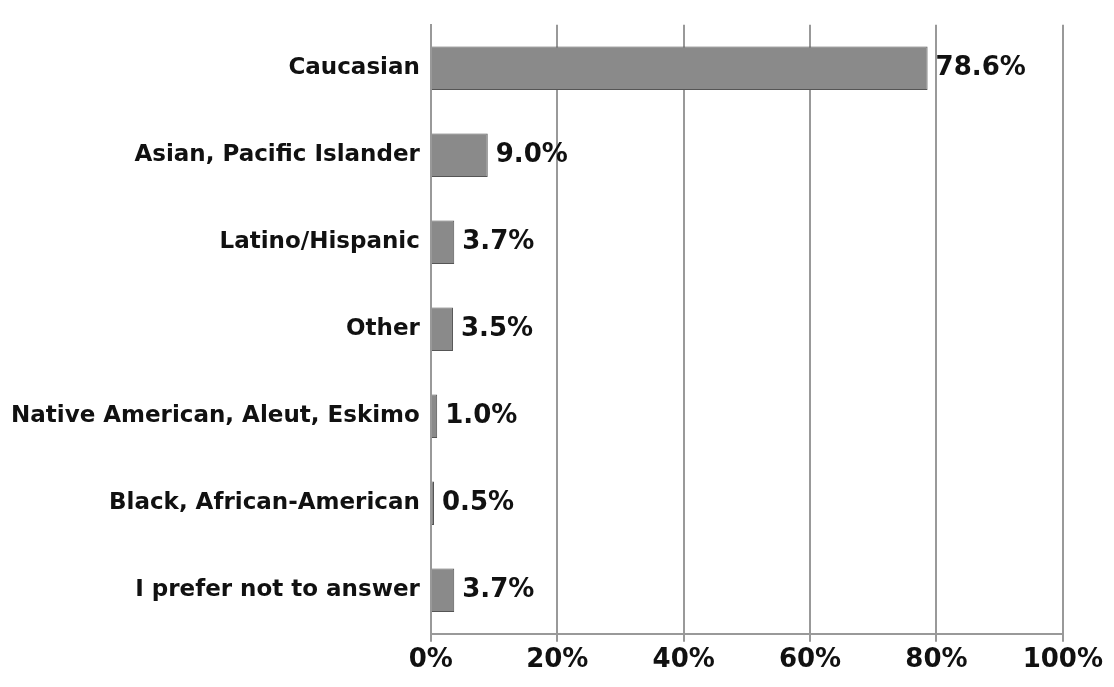 This screenshot has width=1114, height=687. Describe the element at coordinates (278, 588) in the screenshot. I see `y-tick-label: I prefer not to answer` at that location.